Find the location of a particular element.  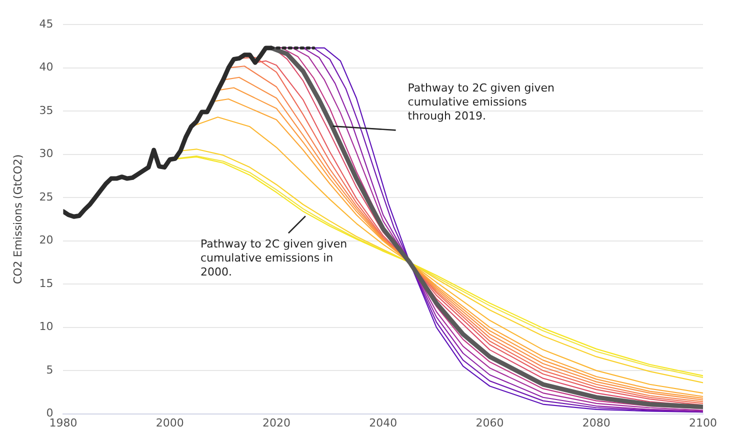

y-tick-label: 10 is located at coordinates (46, 327).